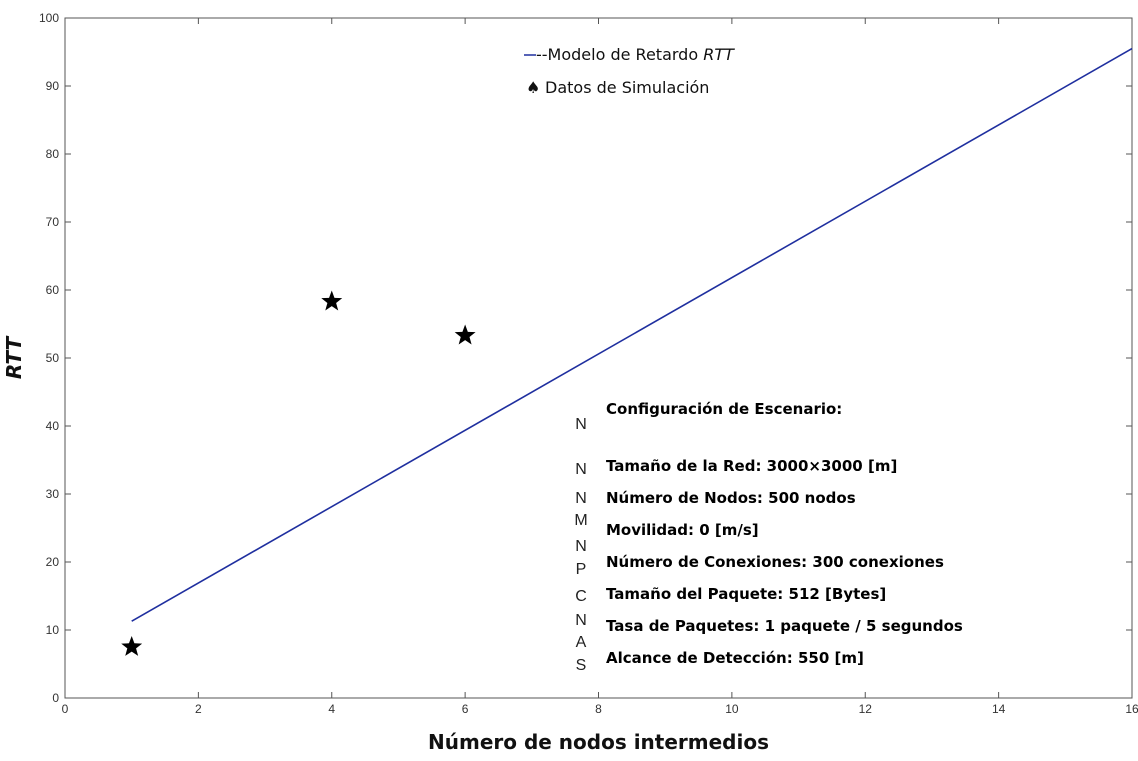 This screenshot has width=1138, height=761. What do you see at coordinates (751, 466) in the screenshot?
I see `annotation-line: Tamaño de la Red: 3000×3000 [m]` at bounding box center [751, 466].